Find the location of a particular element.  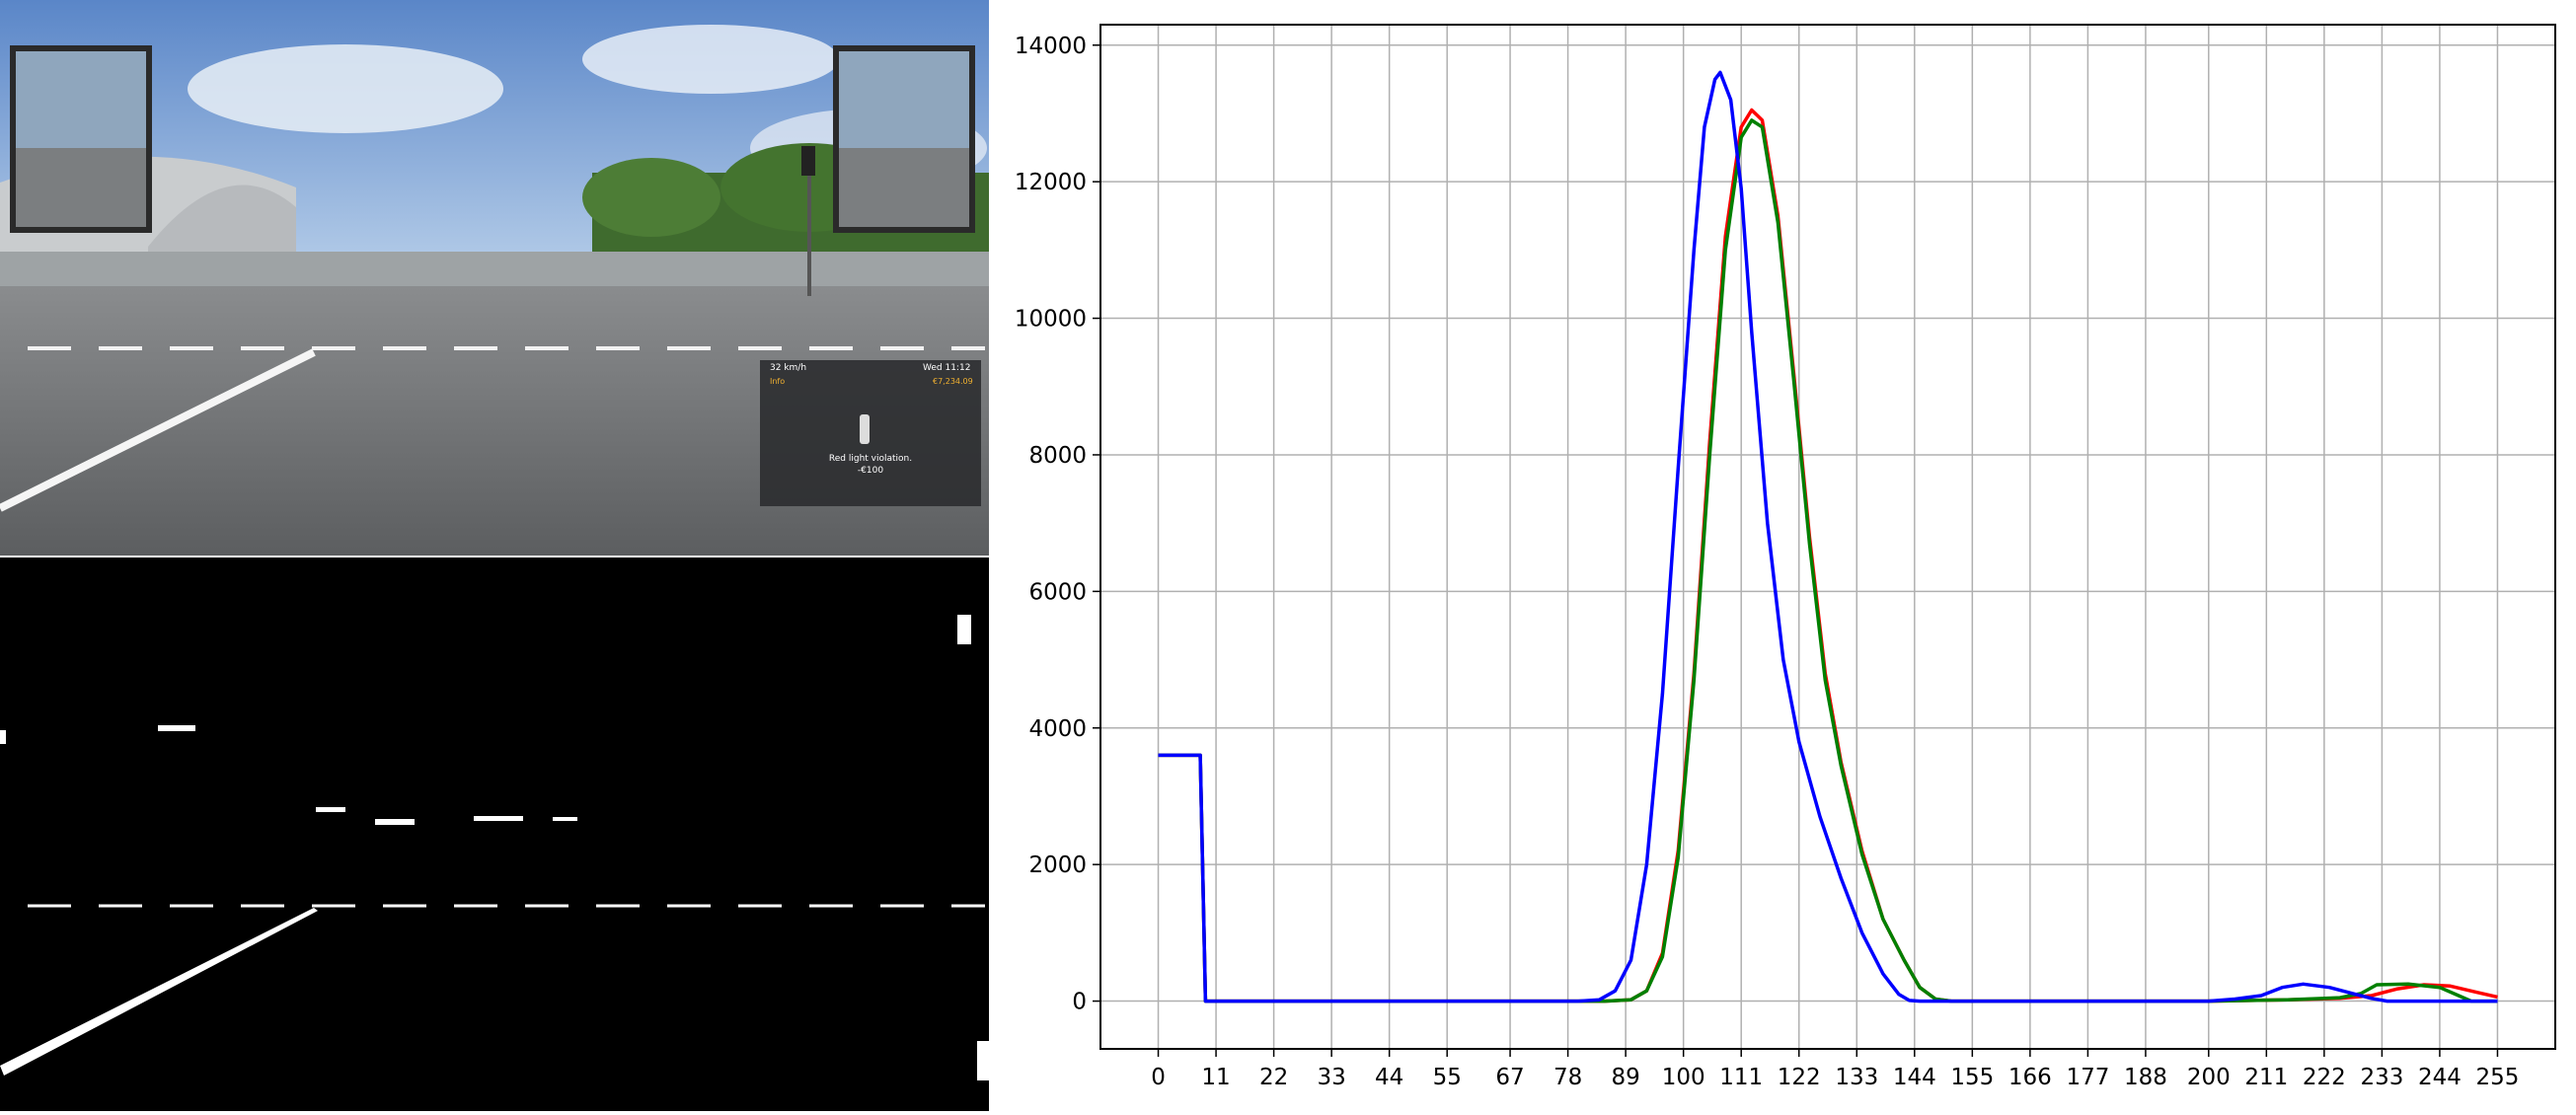

x-tick-label: 255 is located at coordinates (2498, 1077).